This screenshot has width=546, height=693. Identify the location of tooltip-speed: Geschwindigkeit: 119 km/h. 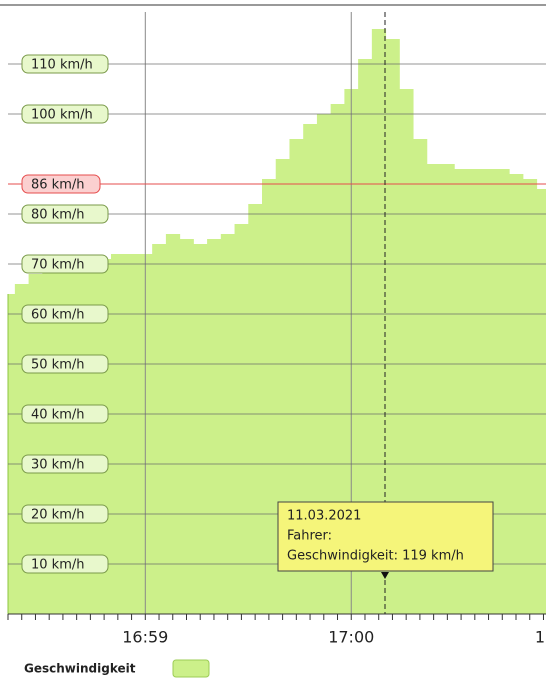
(375, 556).